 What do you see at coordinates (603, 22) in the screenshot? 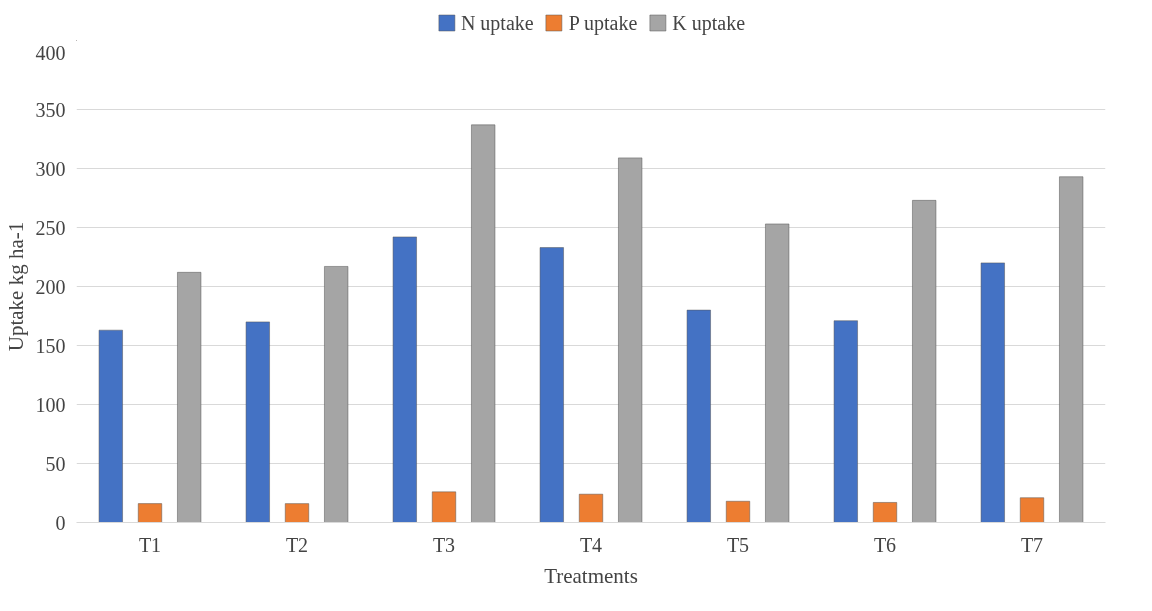
I see `legend-label: P uptake` at bounding box center [603, 22].